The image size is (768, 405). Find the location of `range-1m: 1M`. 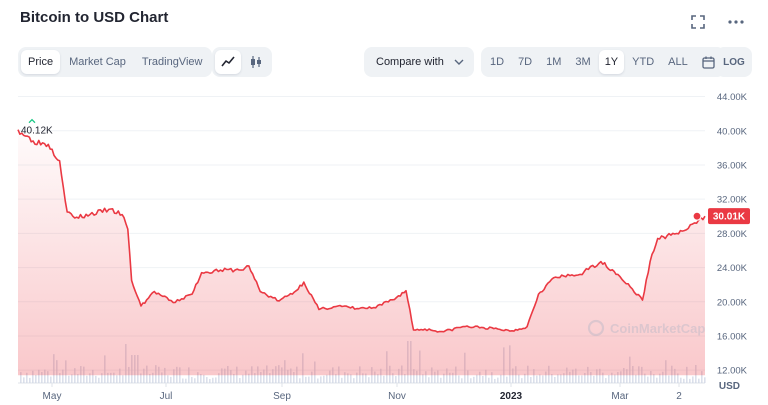

range-1m: 1M is located at coordinates (554, 62).